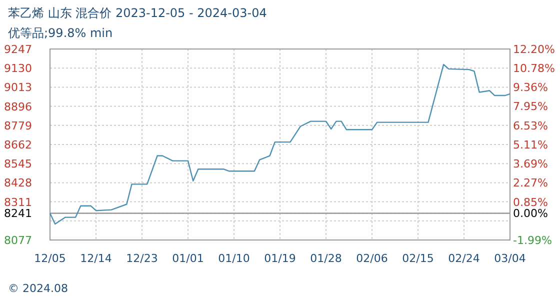  I want to click on y2-tick-label: 9.36%, so click(530, 87).